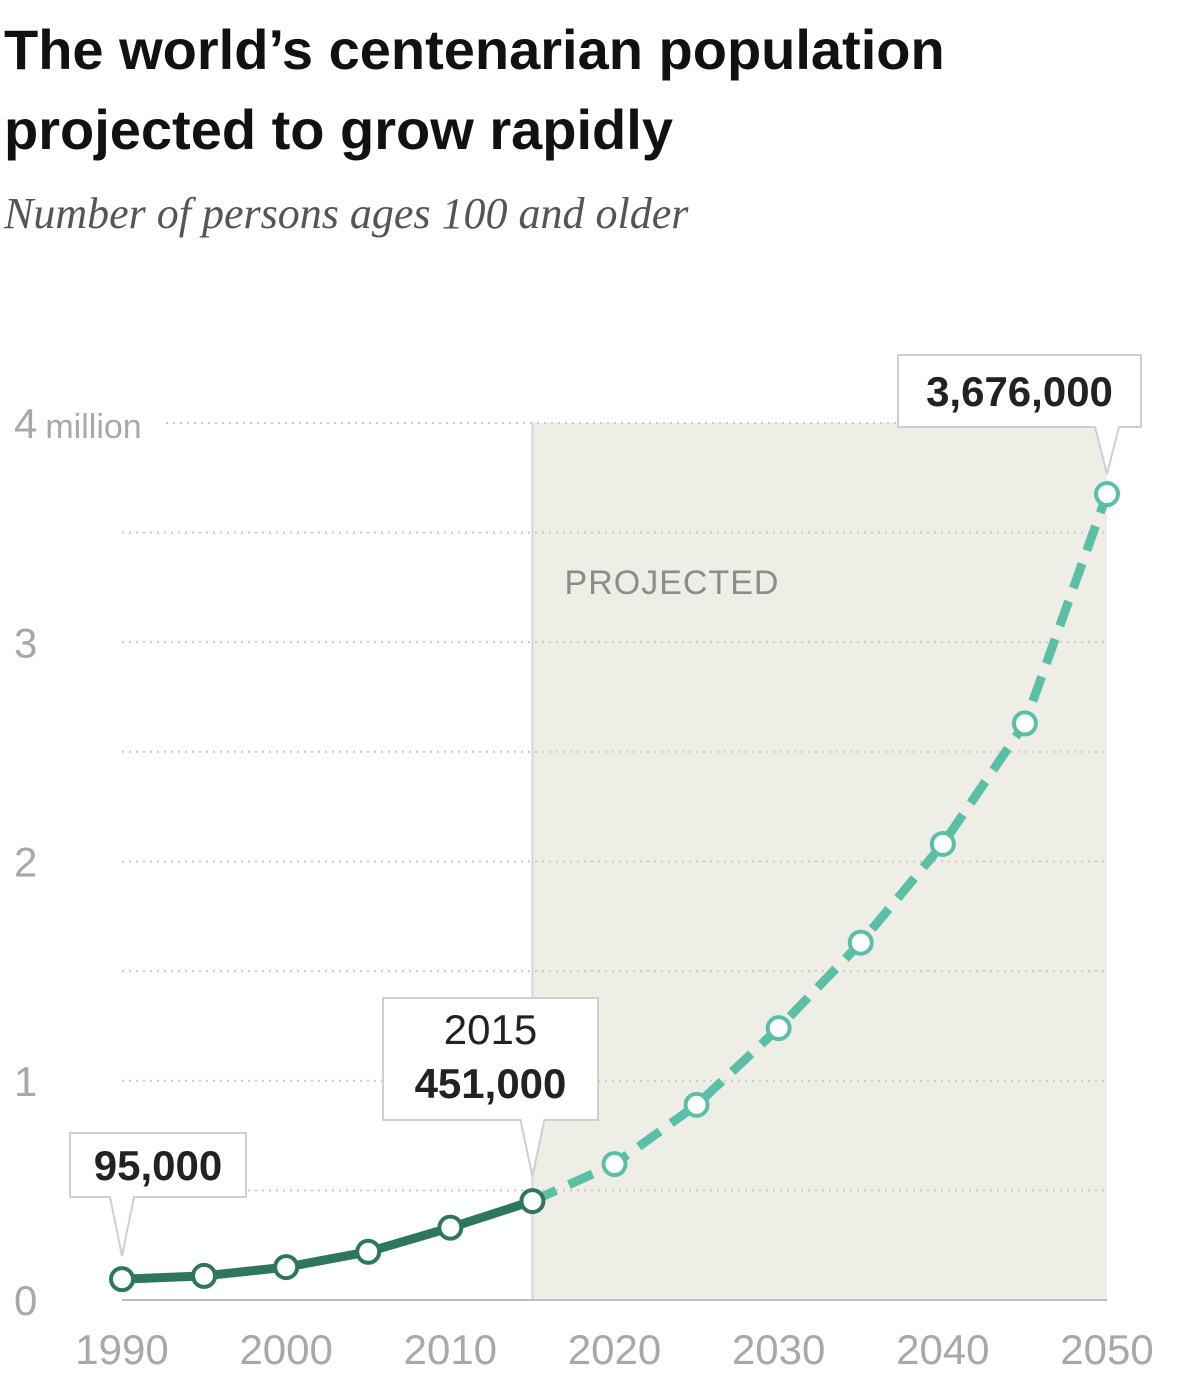  Describe the element at coordinates (1019, 391) in the screenshot. I see `callout-value: 3,676,000` at that location.